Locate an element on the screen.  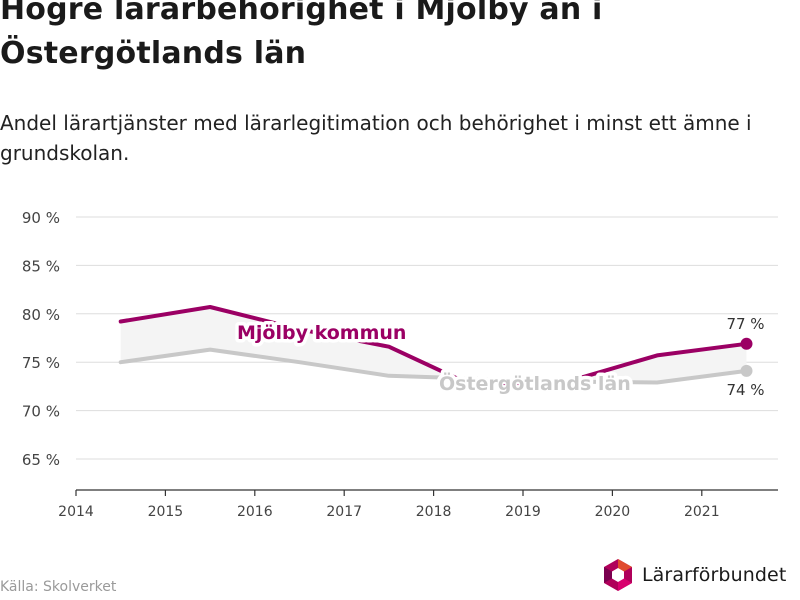
x-tick-label: 2021 is located at coordinates (702, 512).